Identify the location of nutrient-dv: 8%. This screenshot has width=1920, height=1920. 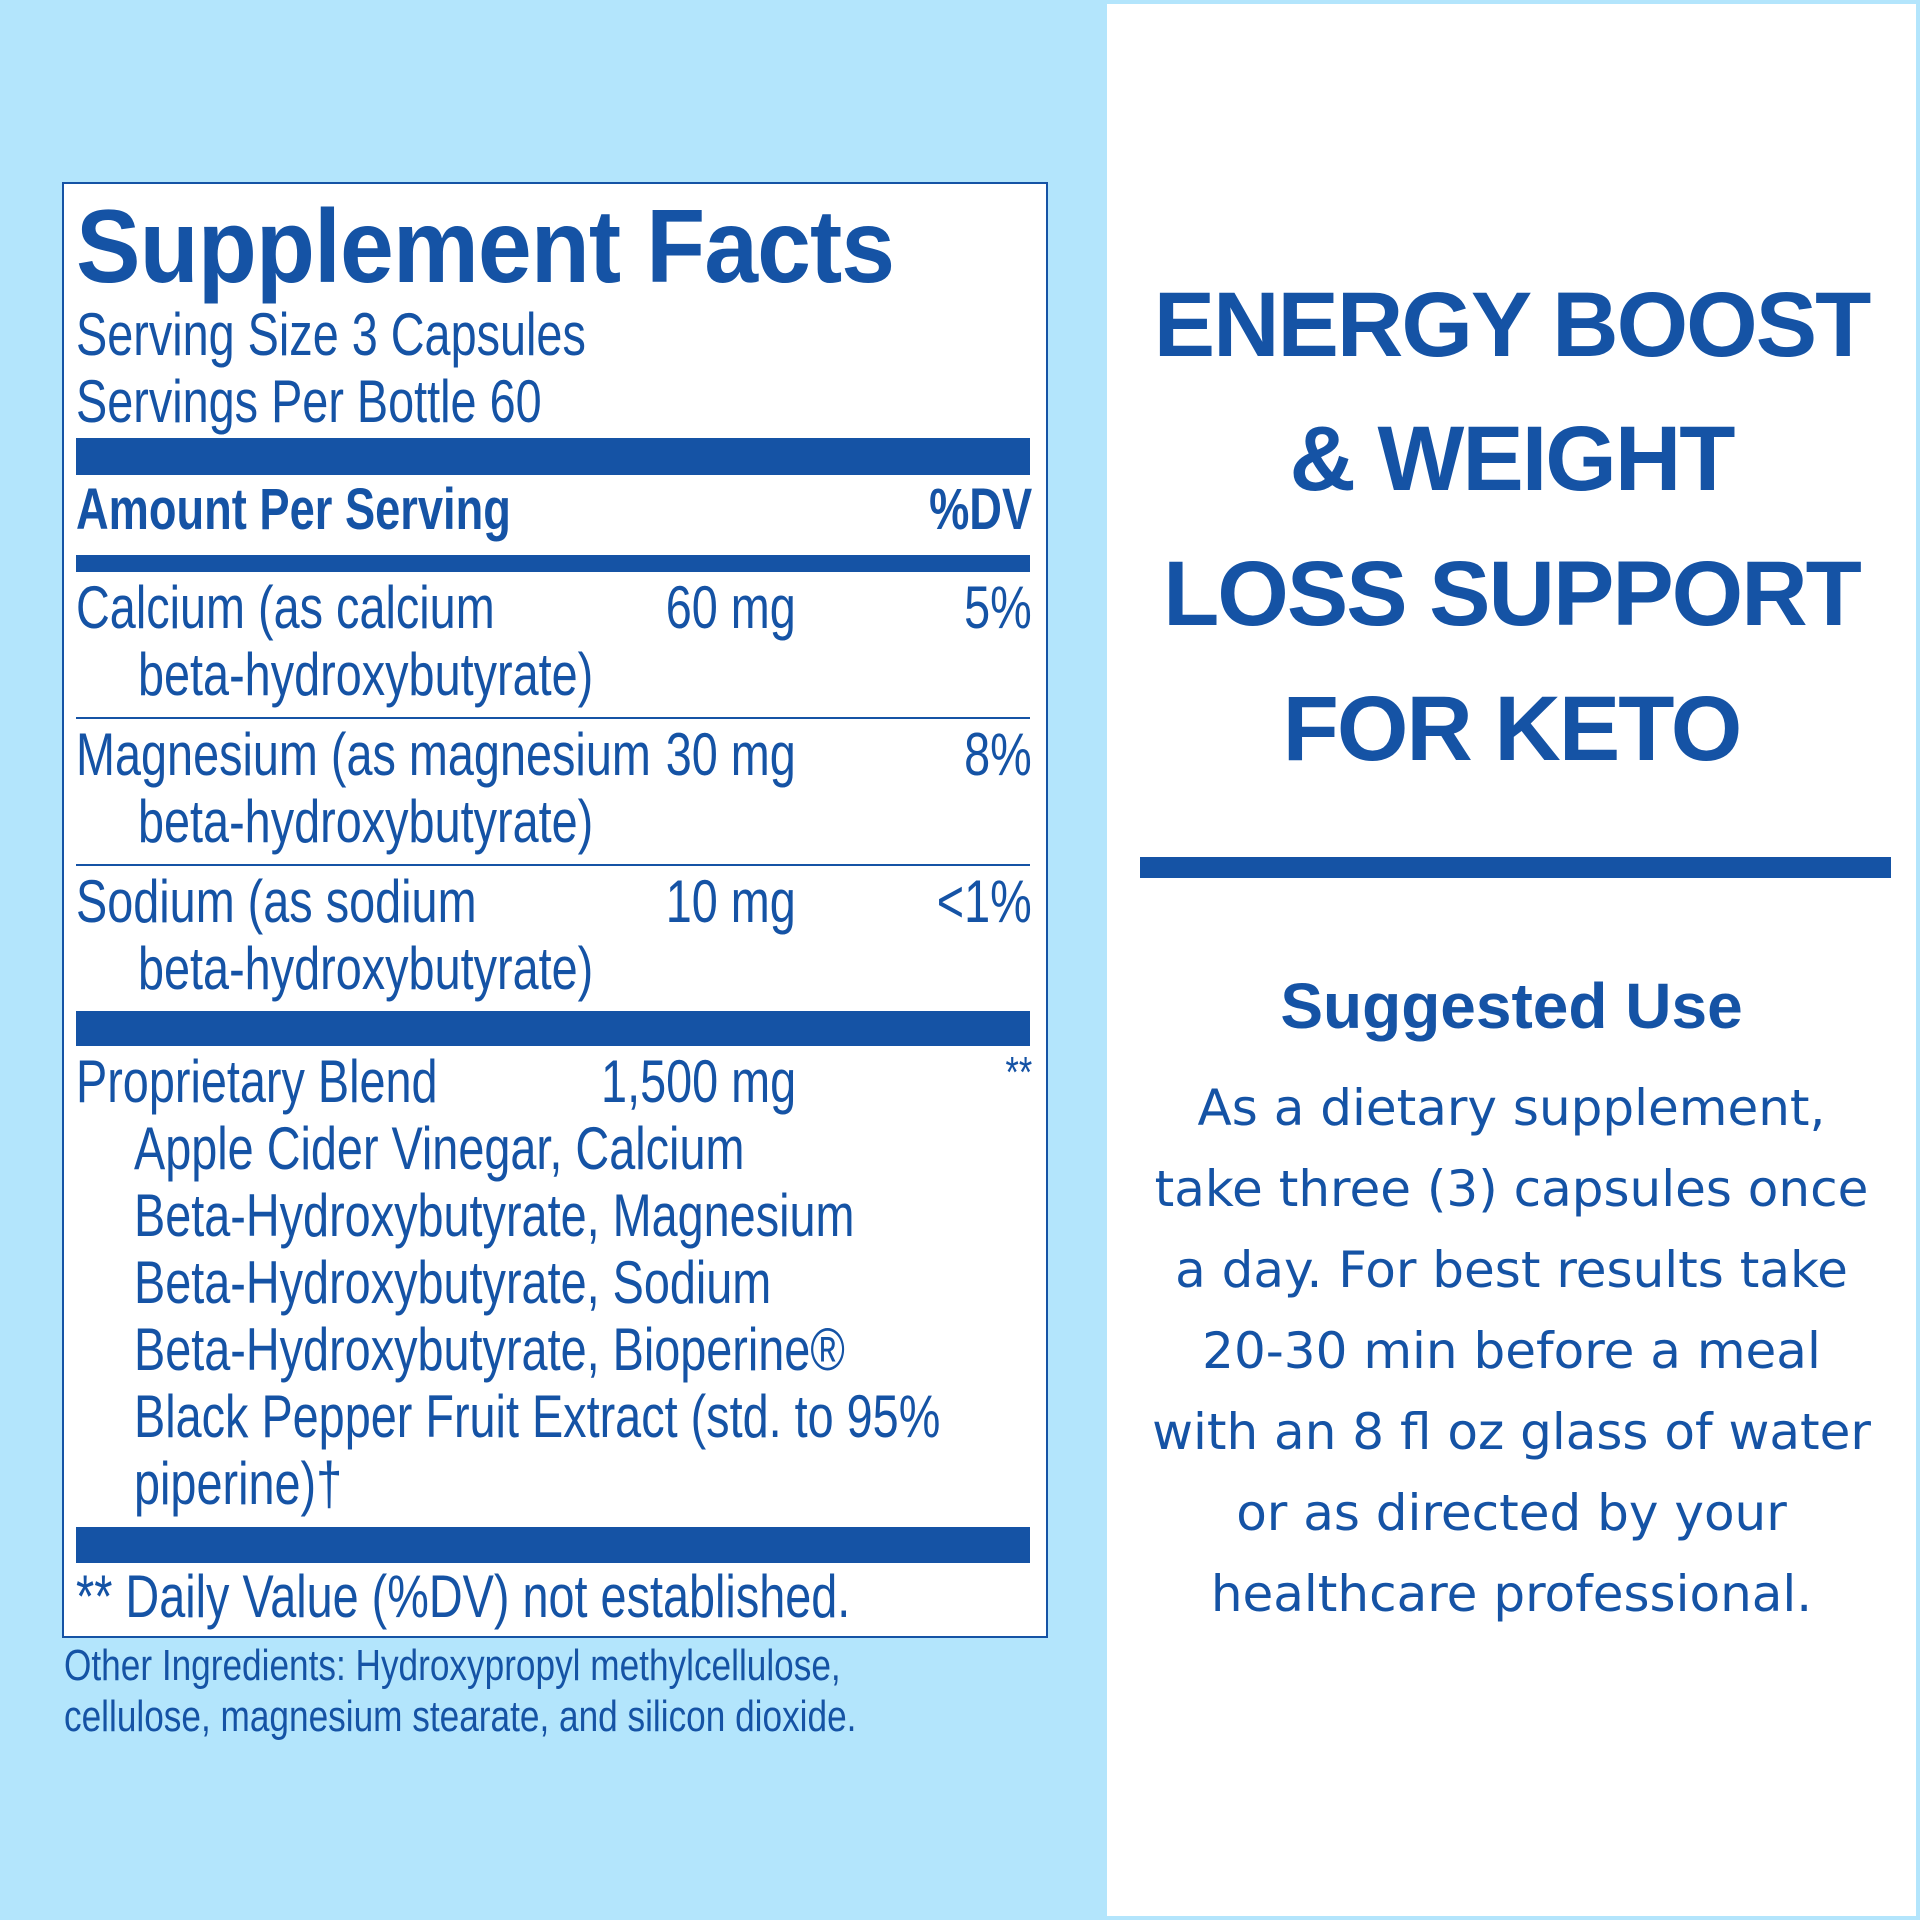
(998, 754).